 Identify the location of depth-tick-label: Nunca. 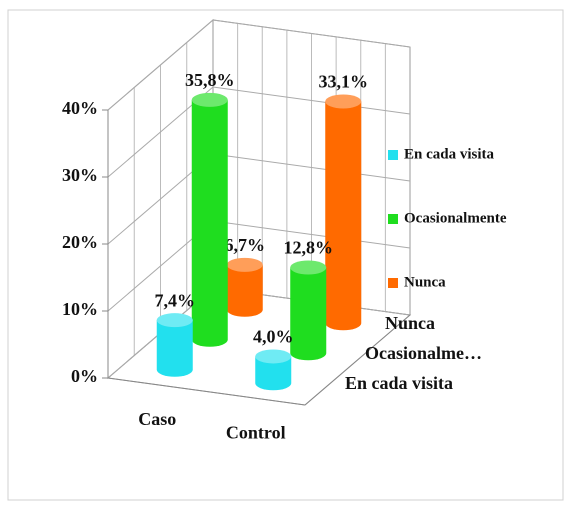
(410, 323).